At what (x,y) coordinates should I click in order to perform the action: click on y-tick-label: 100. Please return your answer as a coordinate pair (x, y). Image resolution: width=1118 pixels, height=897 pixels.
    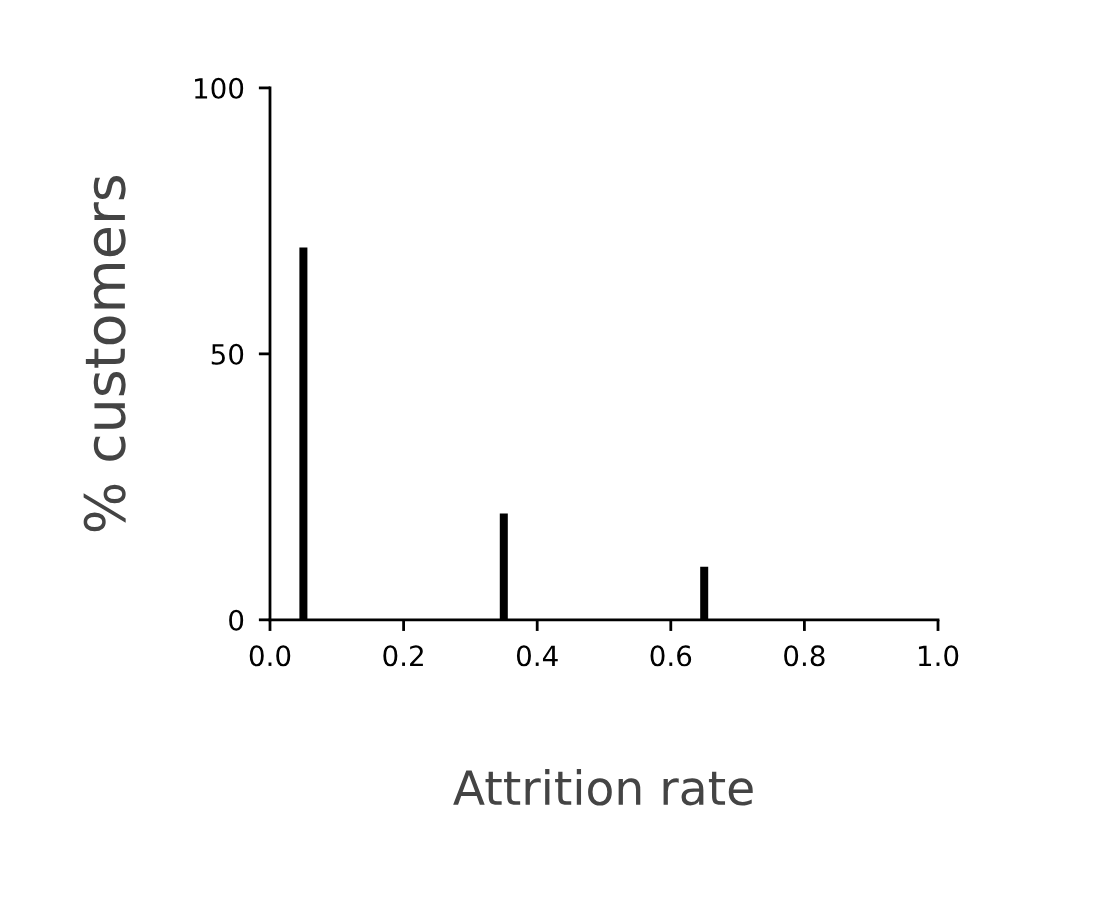
    Looking at the image, I should click on (219, 88).